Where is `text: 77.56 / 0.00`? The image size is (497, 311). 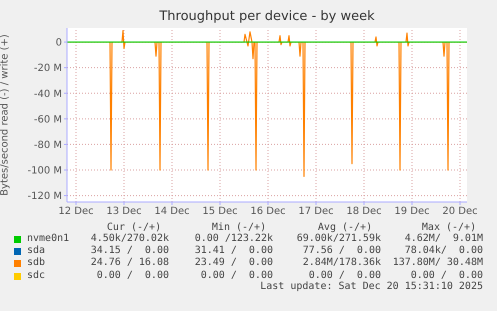 text: 77.56 / 0.00 is located at coordinates (341, 250).